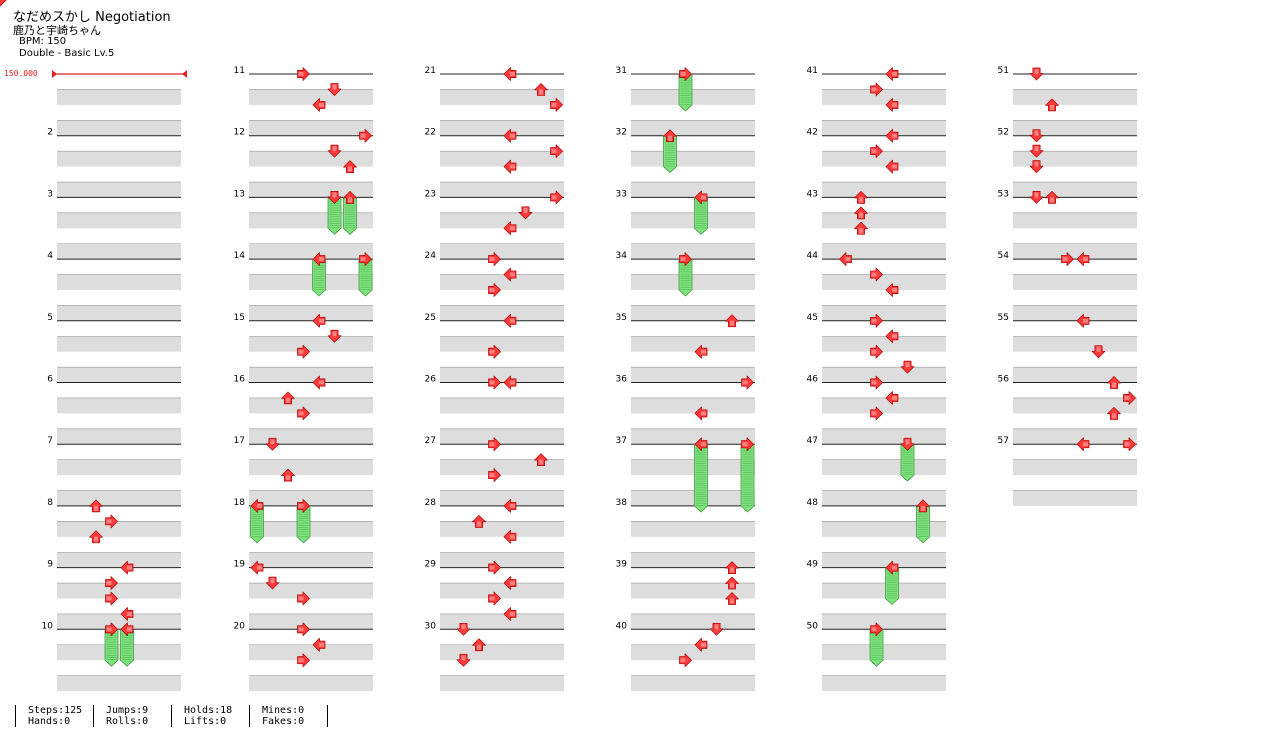 The image size is (1280, 739). I want to click on measure-number: 29, so click(431, 565).